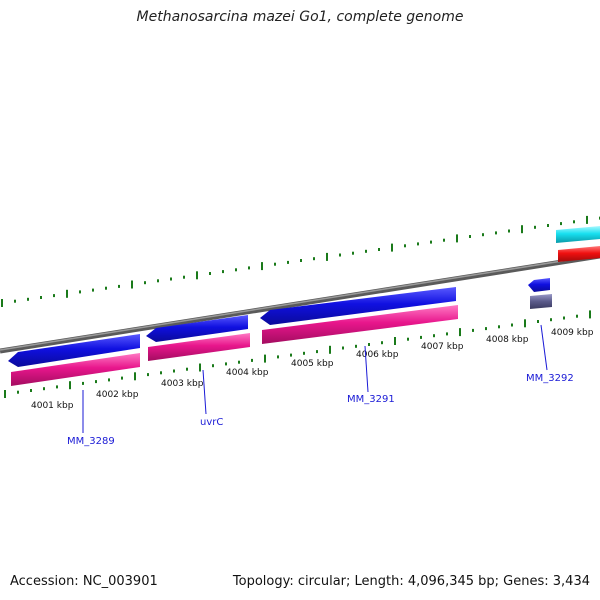 This screenshot has width=600, height=600. I want to click on ruler-label: 4001 kbp, so click(52, 406).